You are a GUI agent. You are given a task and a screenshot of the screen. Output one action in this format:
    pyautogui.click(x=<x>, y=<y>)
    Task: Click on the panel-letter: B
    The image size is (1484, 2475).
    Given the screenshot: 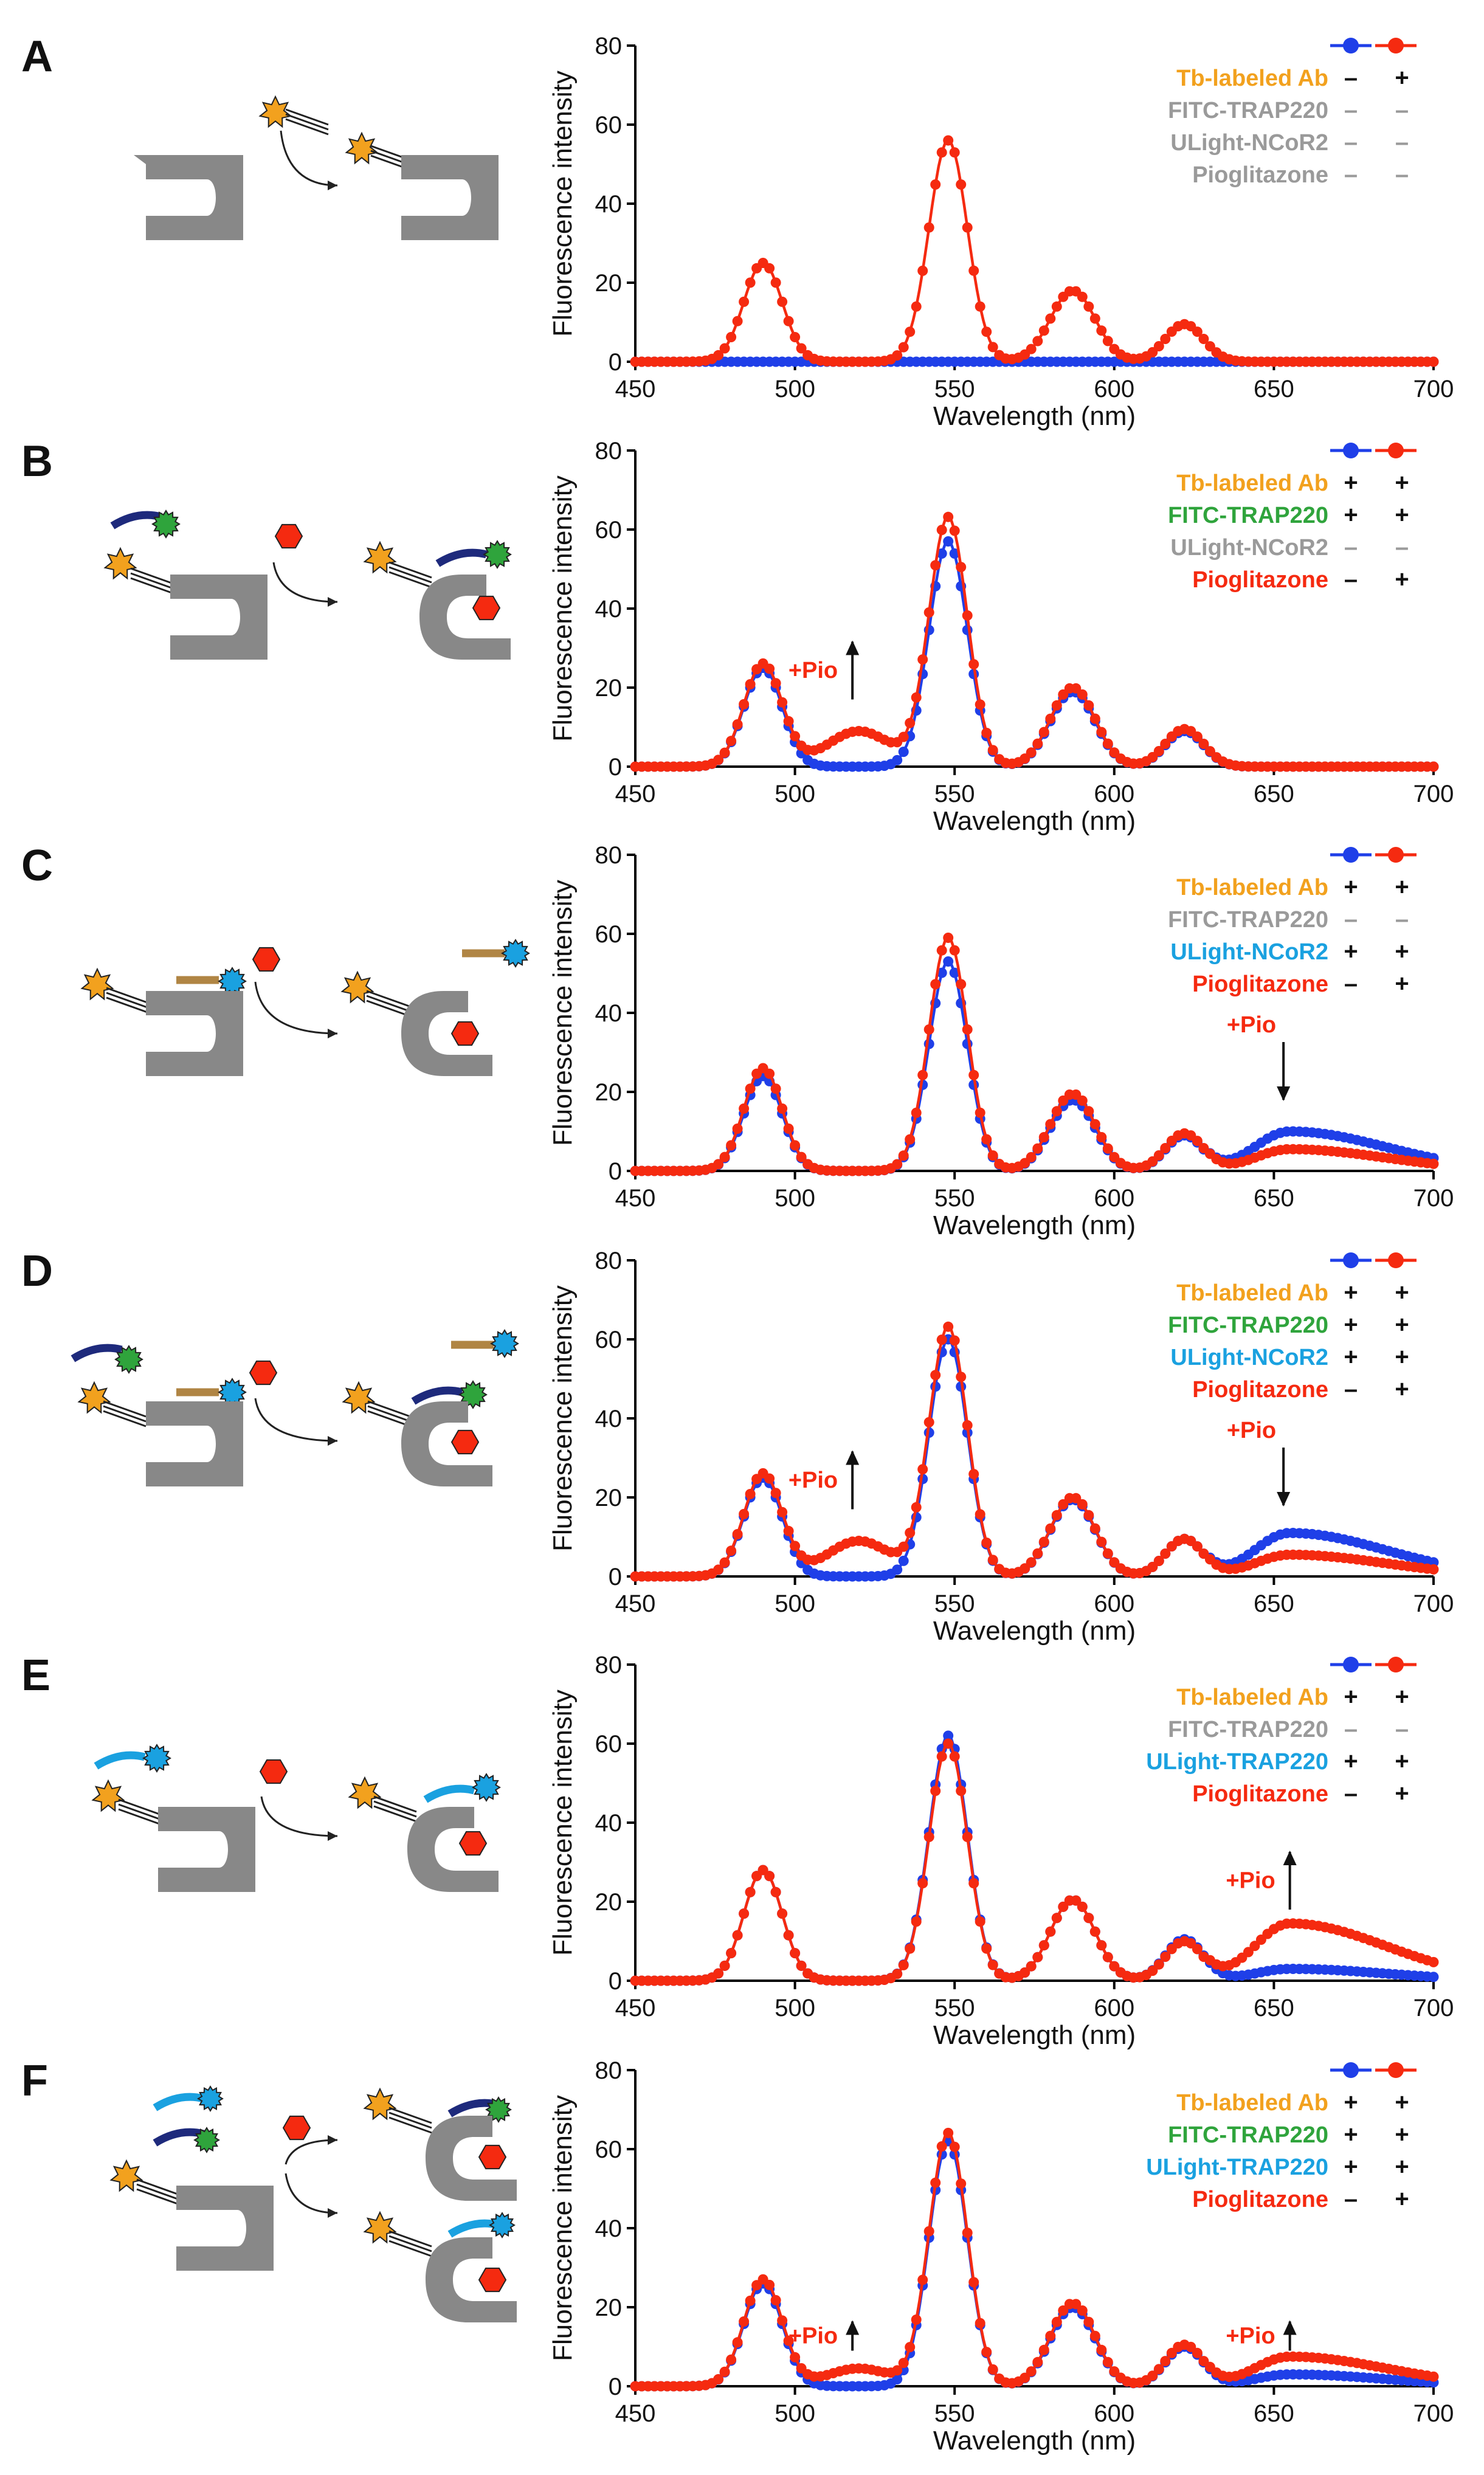 What is the action you would take?
    pyautogui.click(x=37, y=461)
    